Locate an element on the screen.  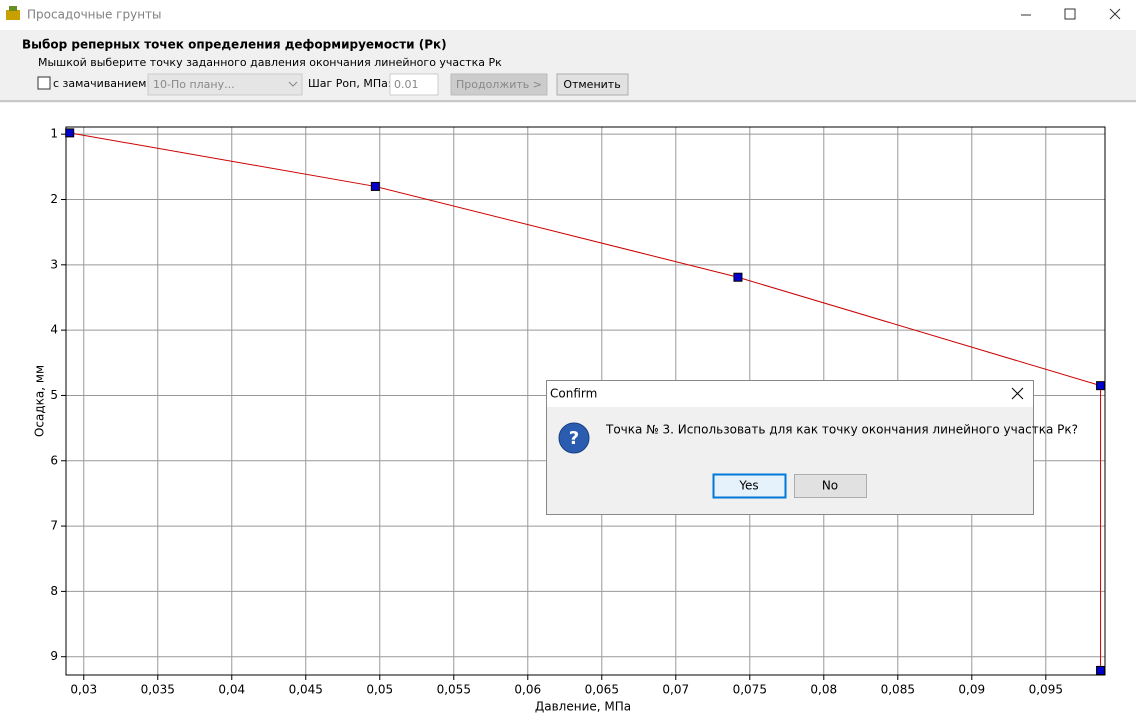
no-button is located at coordinates (830, 486).